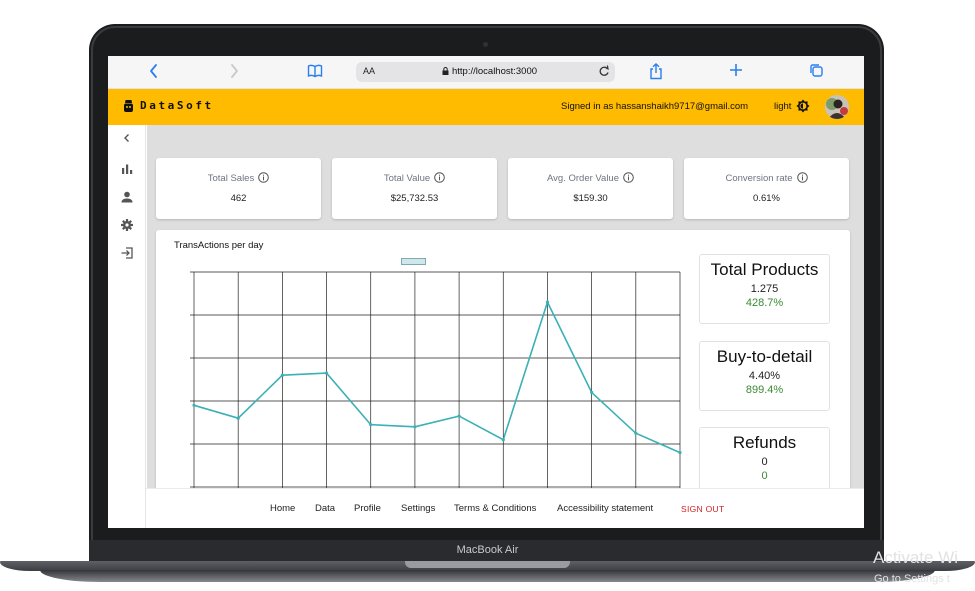  I want to click on text-size-button: AA, so click(369, 71).